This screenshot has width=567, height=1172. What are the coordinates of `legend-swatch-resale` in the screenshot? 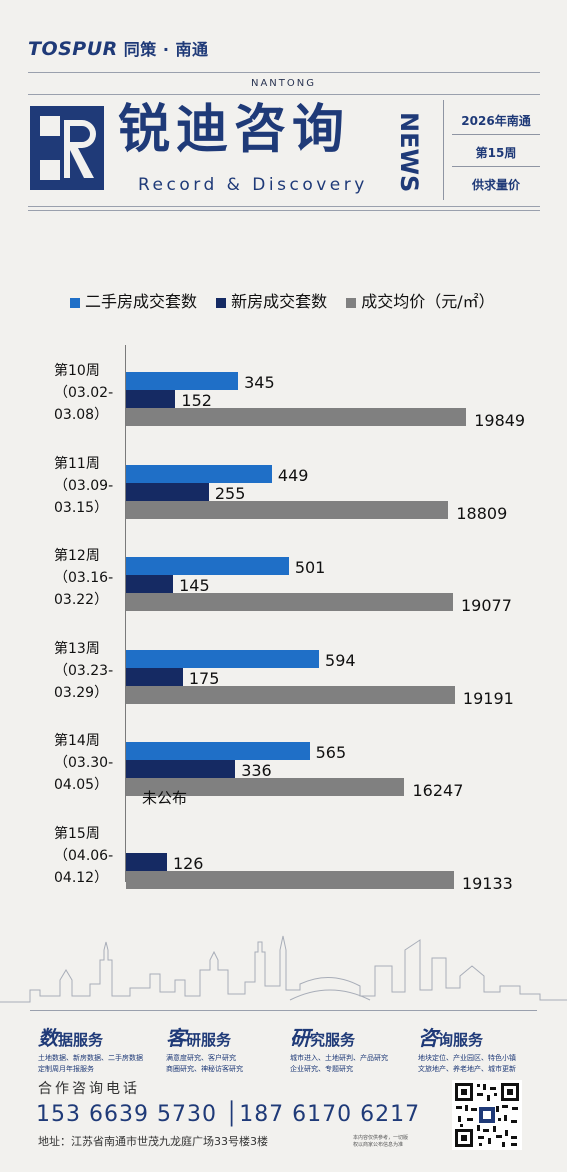 It's located at (75, 302).